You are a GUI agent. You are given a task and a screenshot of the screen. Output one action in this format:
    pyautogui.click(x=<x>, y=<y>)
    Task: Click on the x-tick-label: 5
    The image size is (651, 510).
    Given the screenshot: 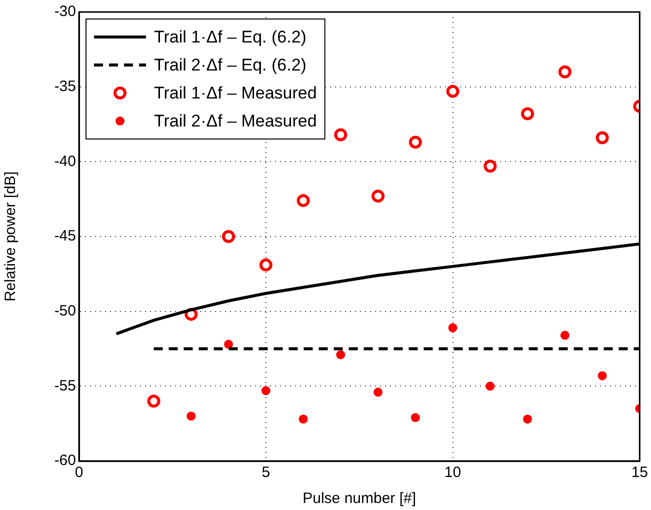 What is the action you would take?
    pyautogui.click(x=266, y=473)
    